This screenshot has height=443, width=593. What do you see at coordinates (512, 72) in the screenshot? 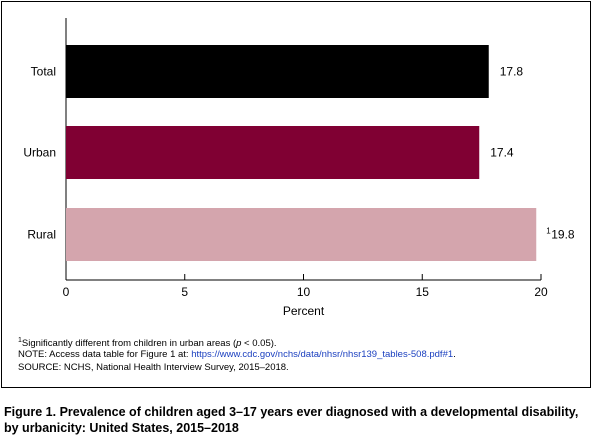
I see `value-label: 17.8` at bounding box center [512, 72].